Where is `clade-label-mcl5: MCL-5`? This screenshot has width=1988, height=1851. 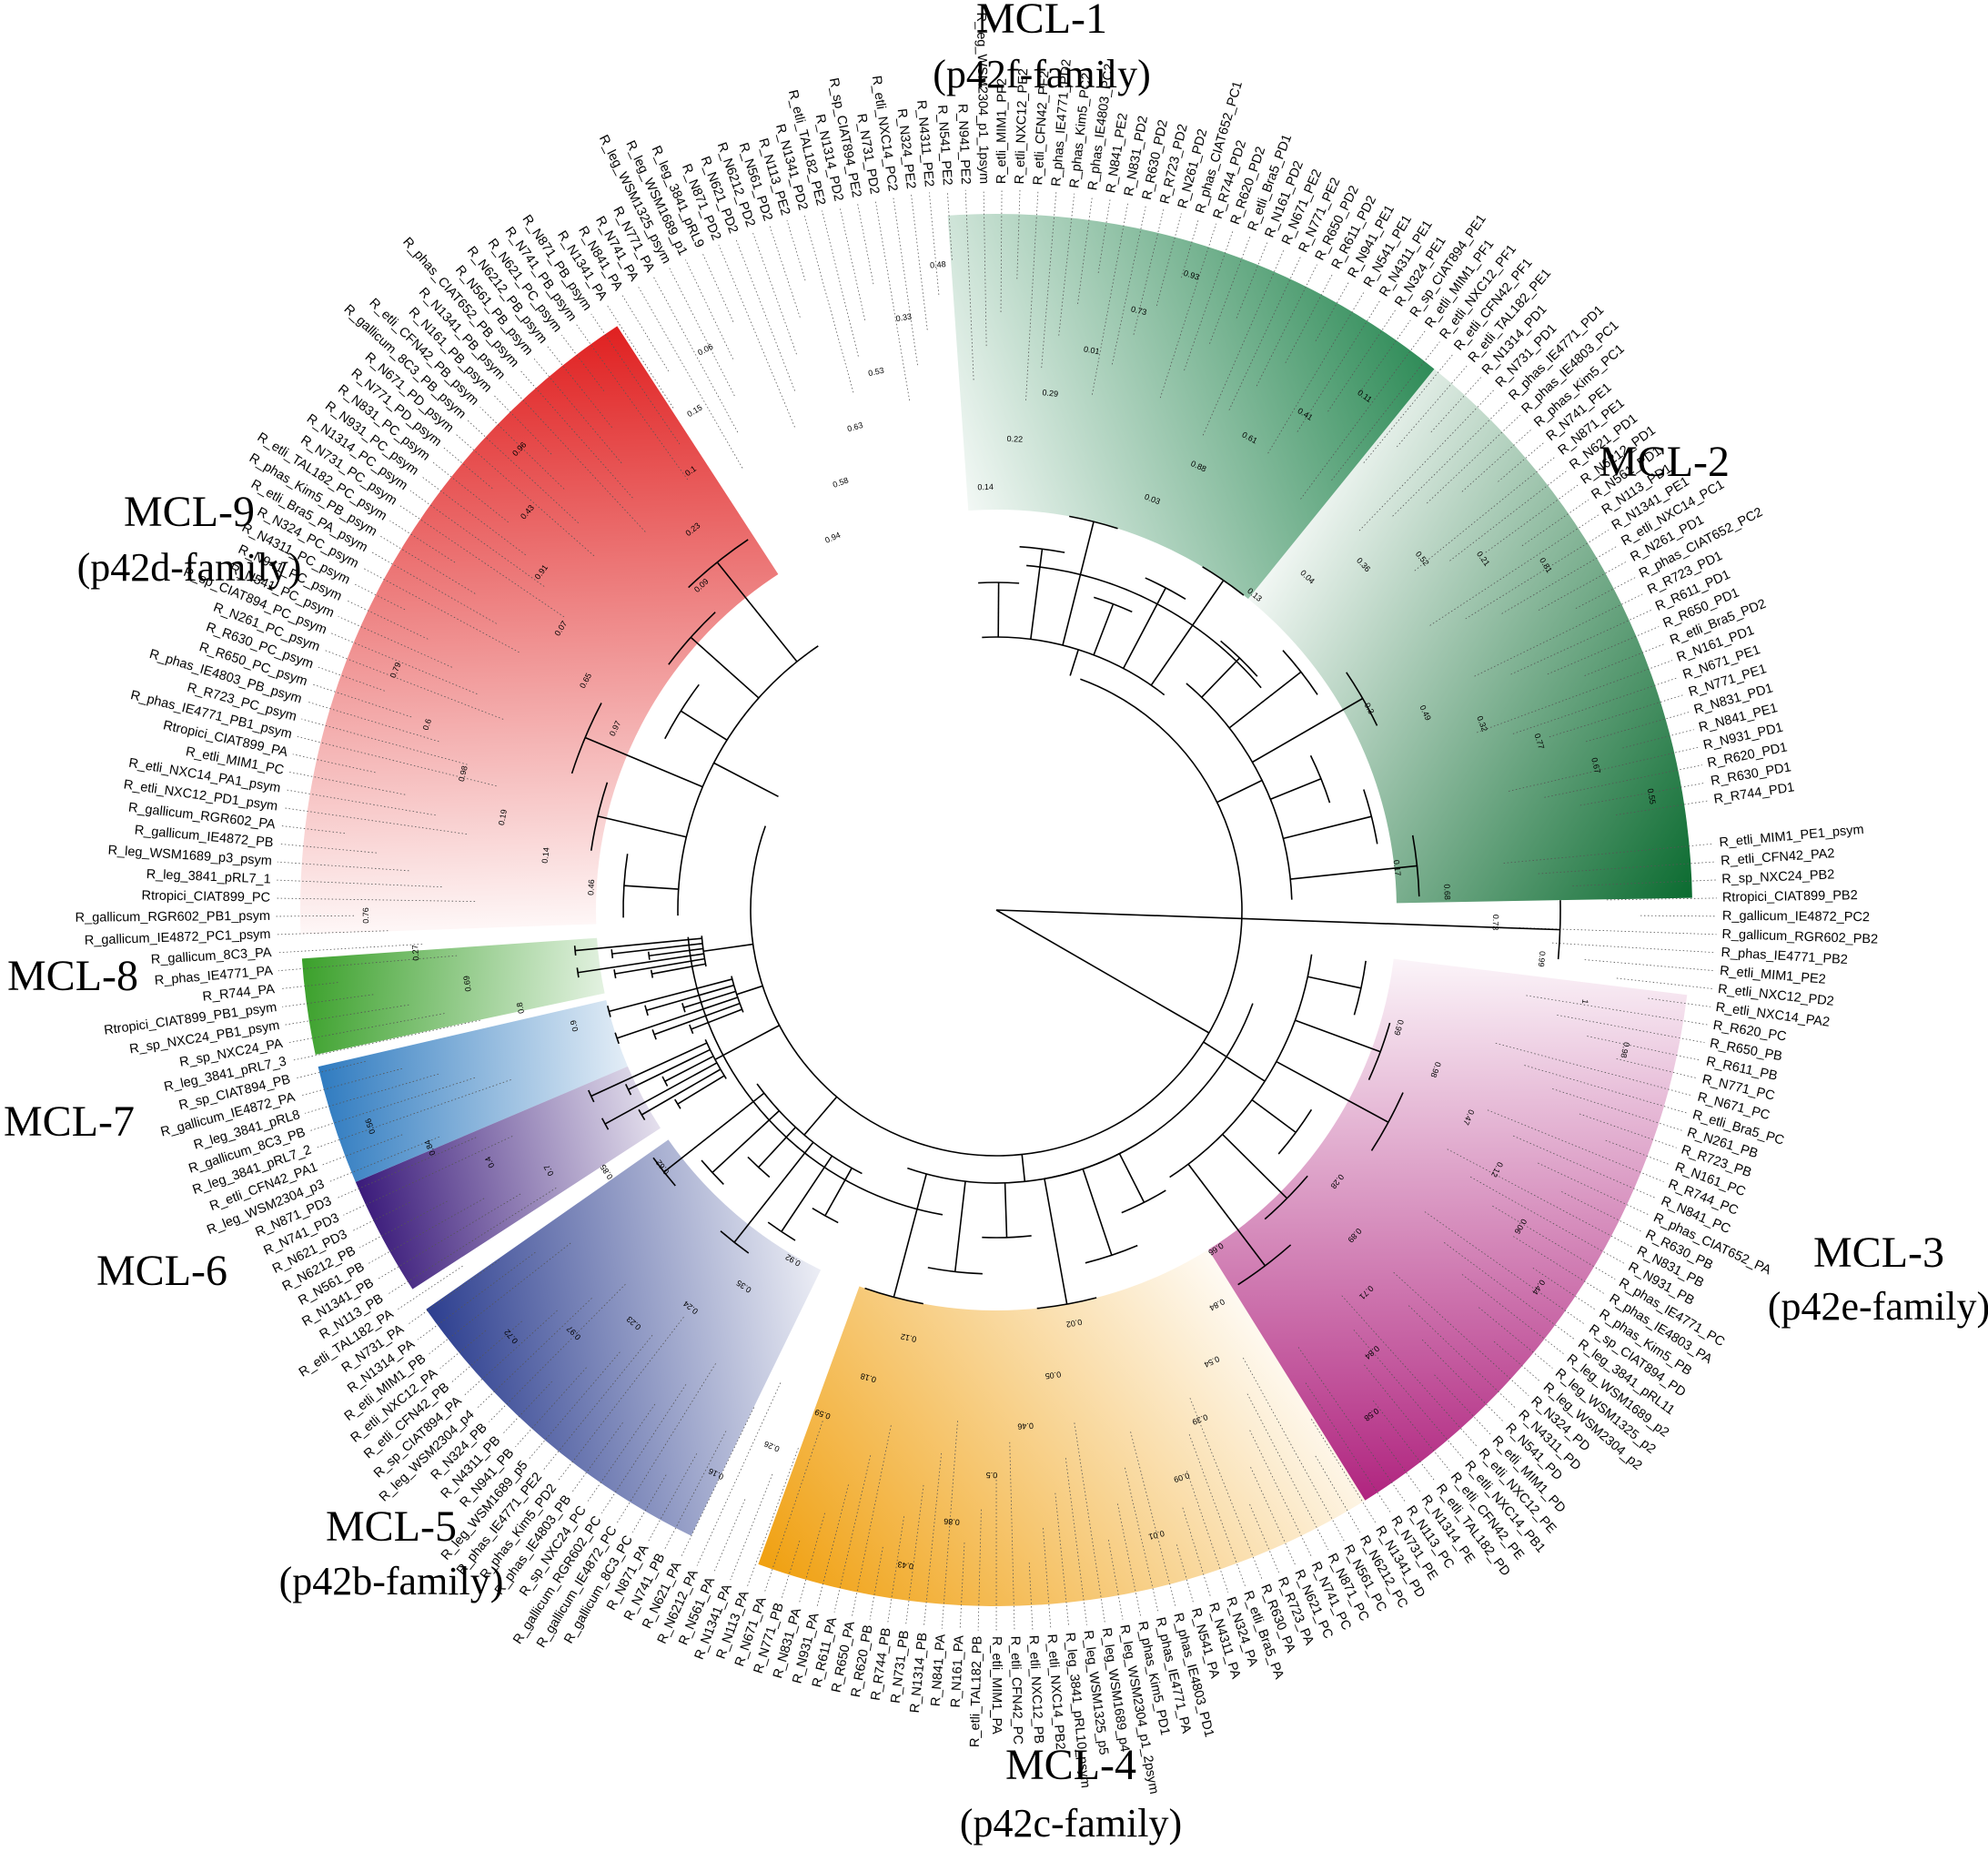
clade-label-mcl5: MCL-5 is located at coordinates (391, 1526).